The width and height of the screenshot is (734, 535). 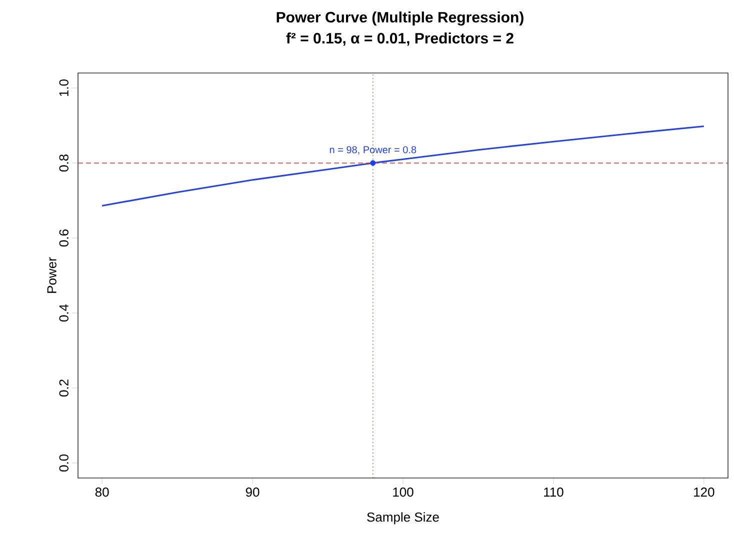 What do you see at coordinates (403, 518) in the screenshot?
I see `x-axis-title: Sample Size` at bounding box center [403, 518].